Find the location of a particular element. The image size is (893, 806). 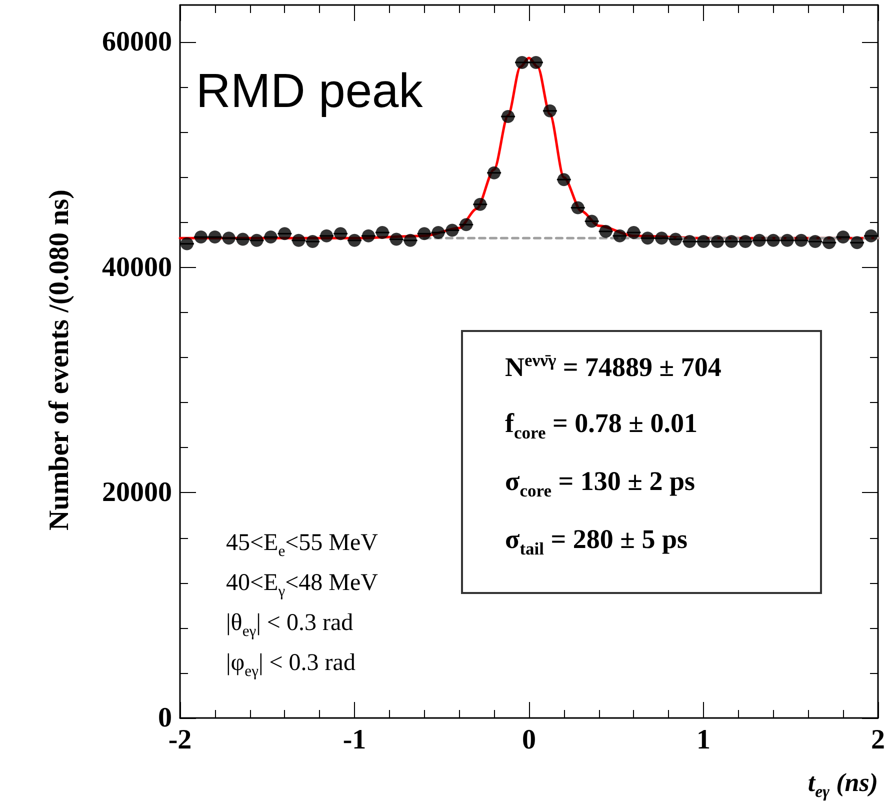

annotation: 40<E$_{γ}$<48 MeV is located at coordinates (302, 585).